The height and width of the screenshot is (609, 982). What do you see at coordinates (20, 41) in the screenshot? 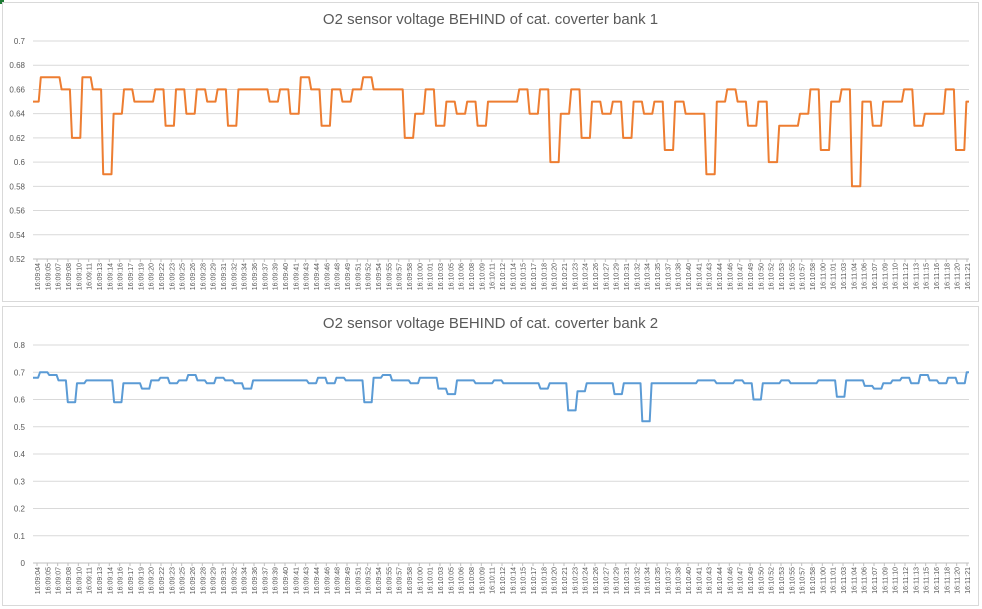
I see `y-tick-label: 0.7` at bounding box center [20, 41].